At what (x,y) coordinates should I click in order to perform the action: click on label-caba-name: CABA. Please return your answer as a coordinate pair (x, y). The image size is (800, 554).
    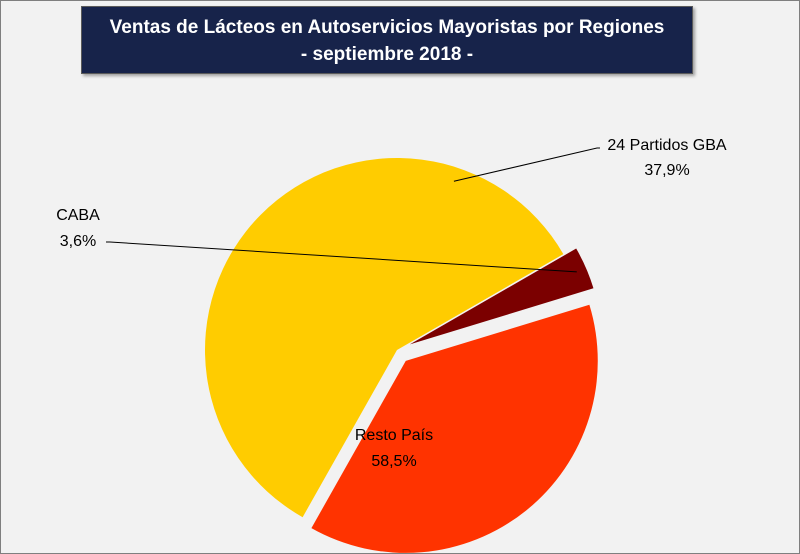
    Looking at the image, I should click on (78, 215).